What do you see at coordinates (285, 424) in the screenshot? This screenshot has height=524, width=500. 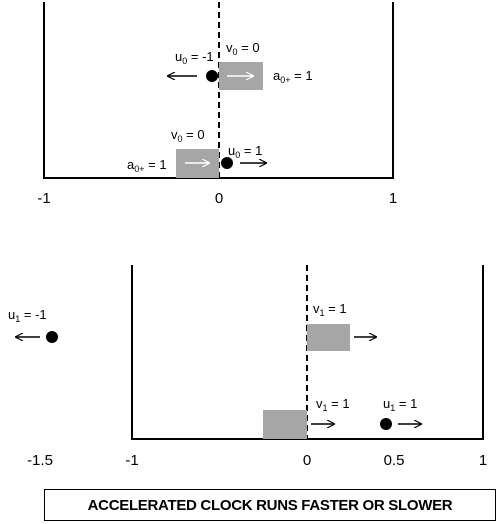 I see `bottom-lower-block` at bounding box center [285, 424].